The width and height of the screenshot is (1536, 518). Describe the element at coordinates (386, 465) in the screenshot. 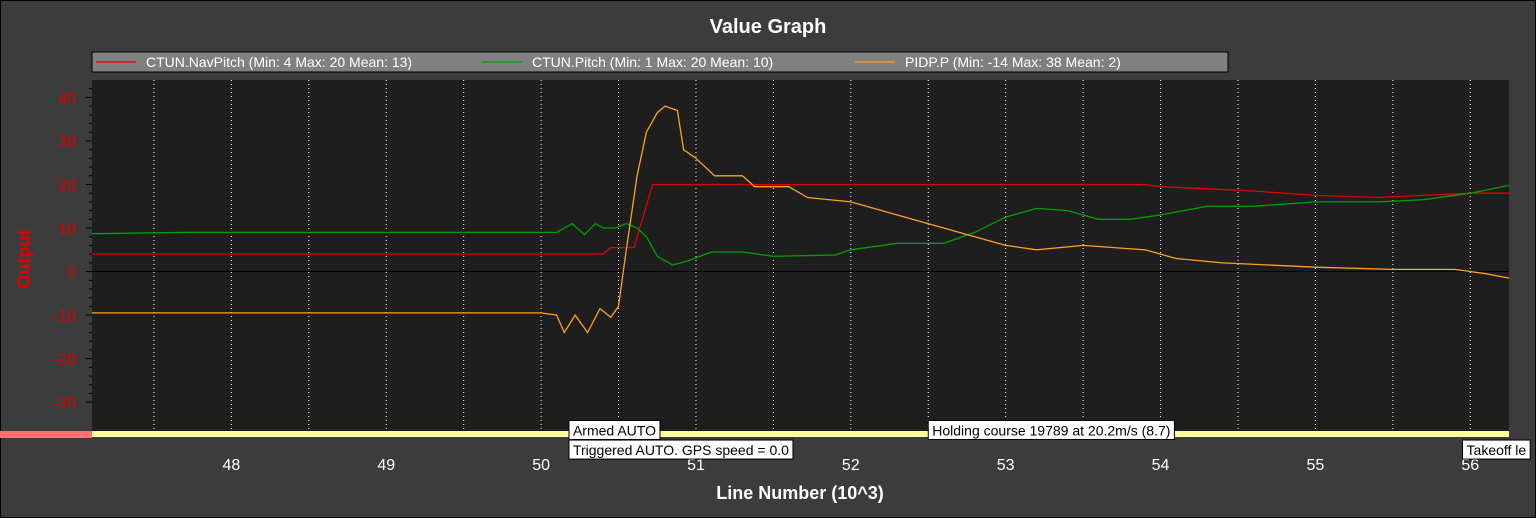

I see `x-tick-label-1: 49` at that location.